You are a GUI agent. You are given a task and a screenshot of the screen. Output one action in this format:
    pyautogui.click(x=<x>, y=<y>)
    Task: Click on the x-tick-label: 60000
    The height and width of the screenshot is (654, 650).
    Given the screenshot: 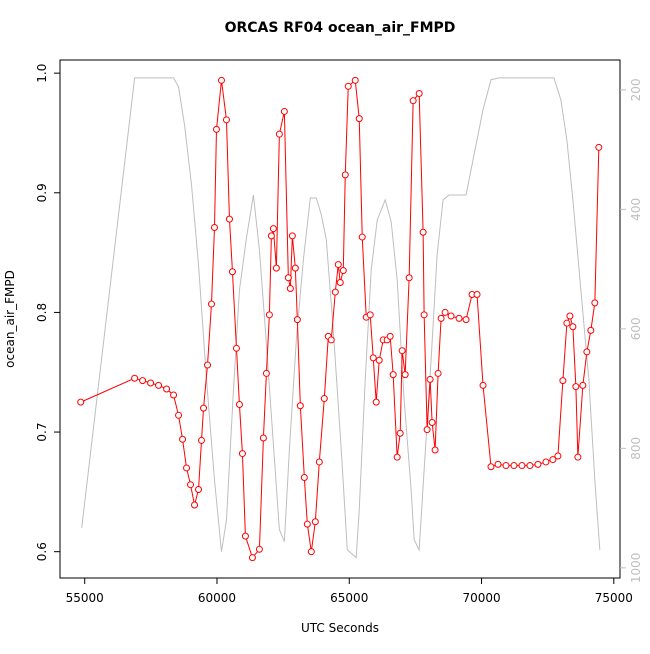 What is the action you would take?
    pyautogui.click(x=217, y=598)
    